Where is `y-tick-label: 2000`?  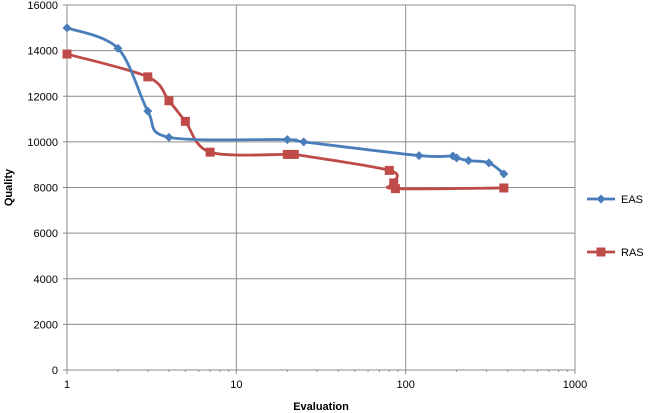 y-tick-label: 2000 is located at coordinates (46, 325).